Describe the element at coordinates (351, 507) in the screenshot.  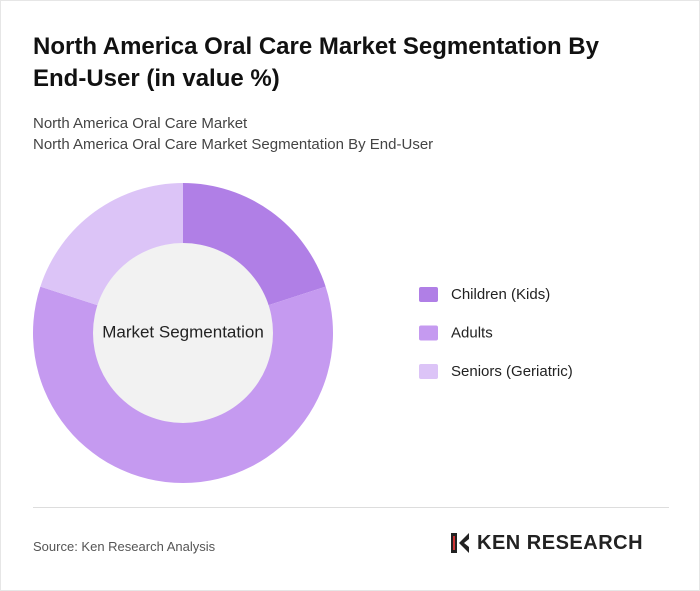
I see `divider` at that location.